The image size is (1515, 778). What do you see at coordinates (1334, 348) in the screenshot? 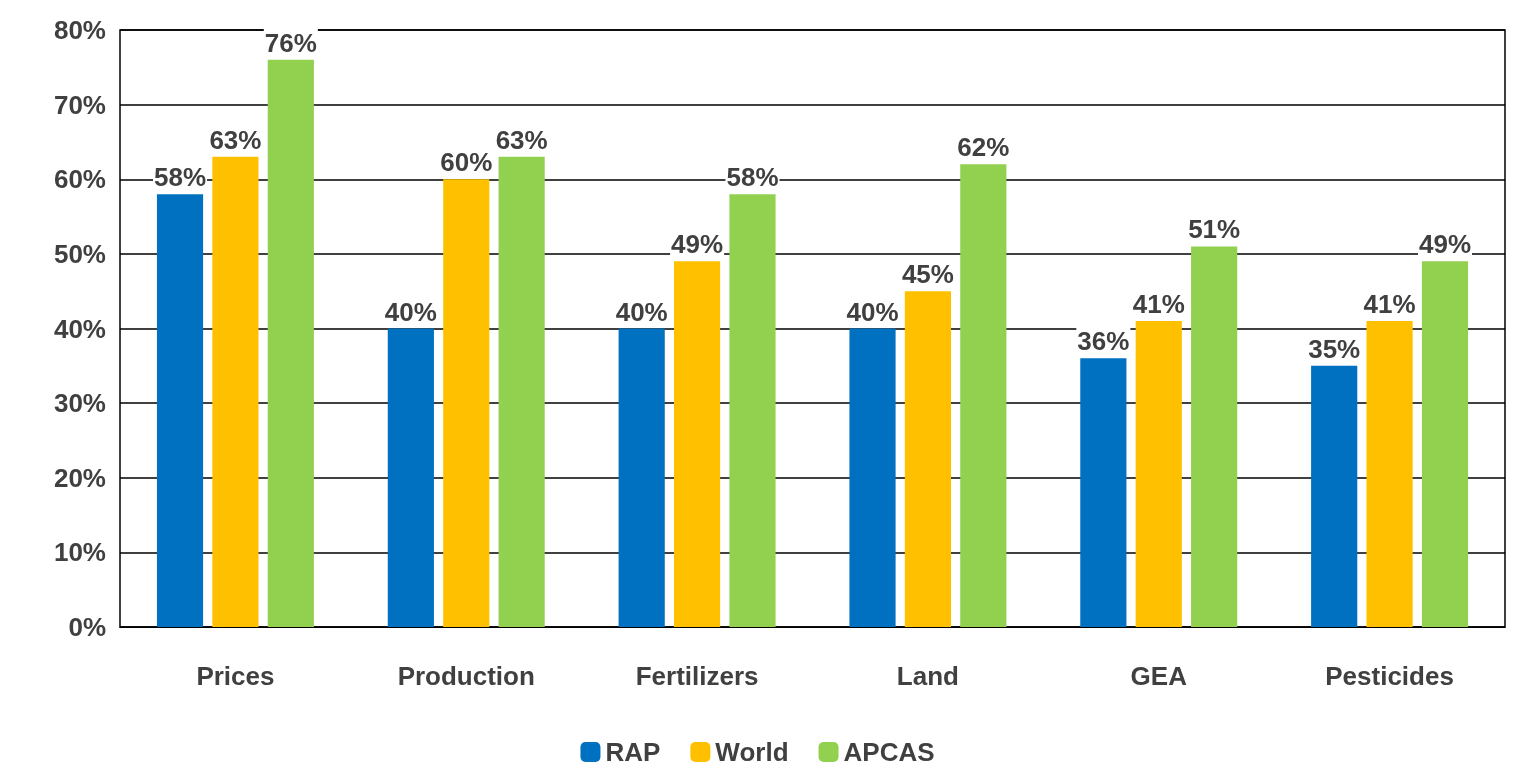
I see `data-label: 35%` at bounding box center [1334, 348].